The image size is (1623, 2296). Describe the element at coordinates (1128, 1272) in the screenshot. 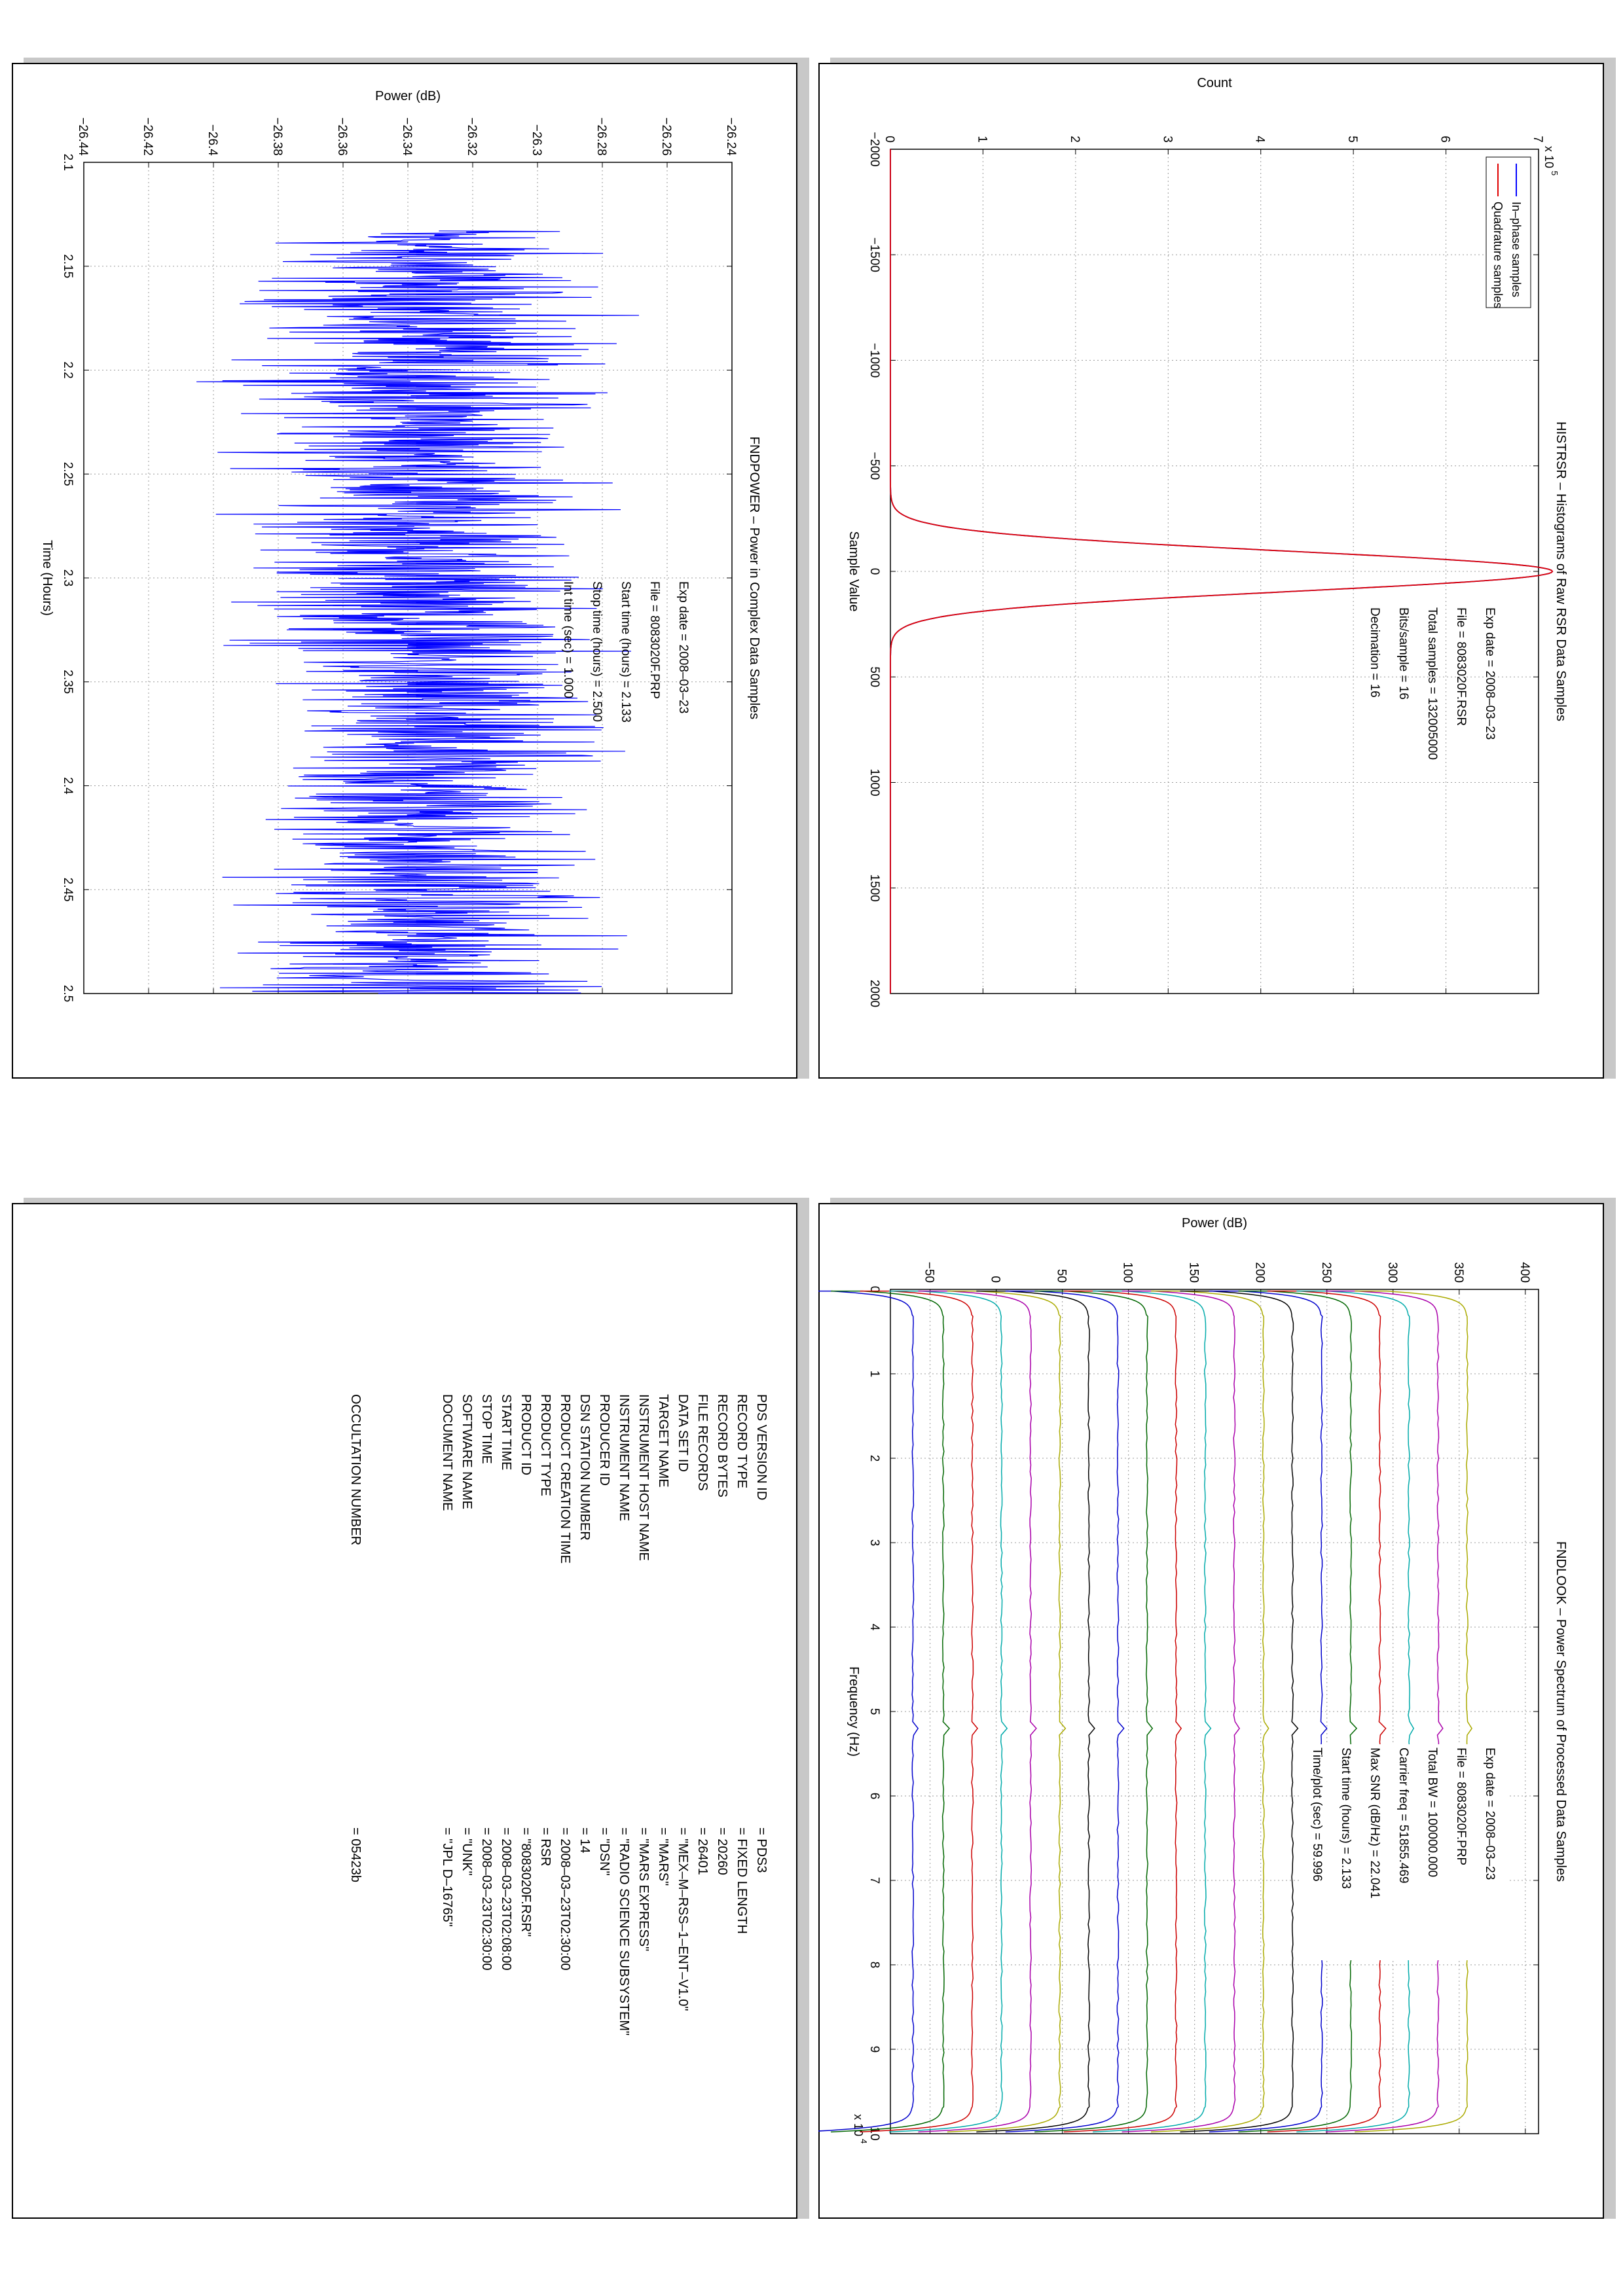

I see `y-tick-label: 100` at that location.